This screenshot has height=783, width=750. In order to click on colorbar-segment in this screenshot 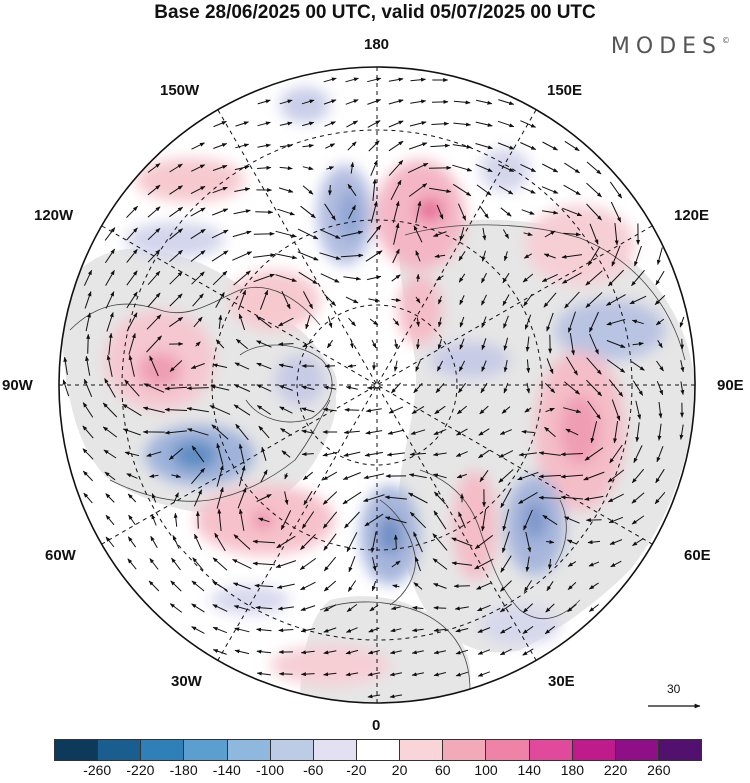, I will do `click(465, 750)`.